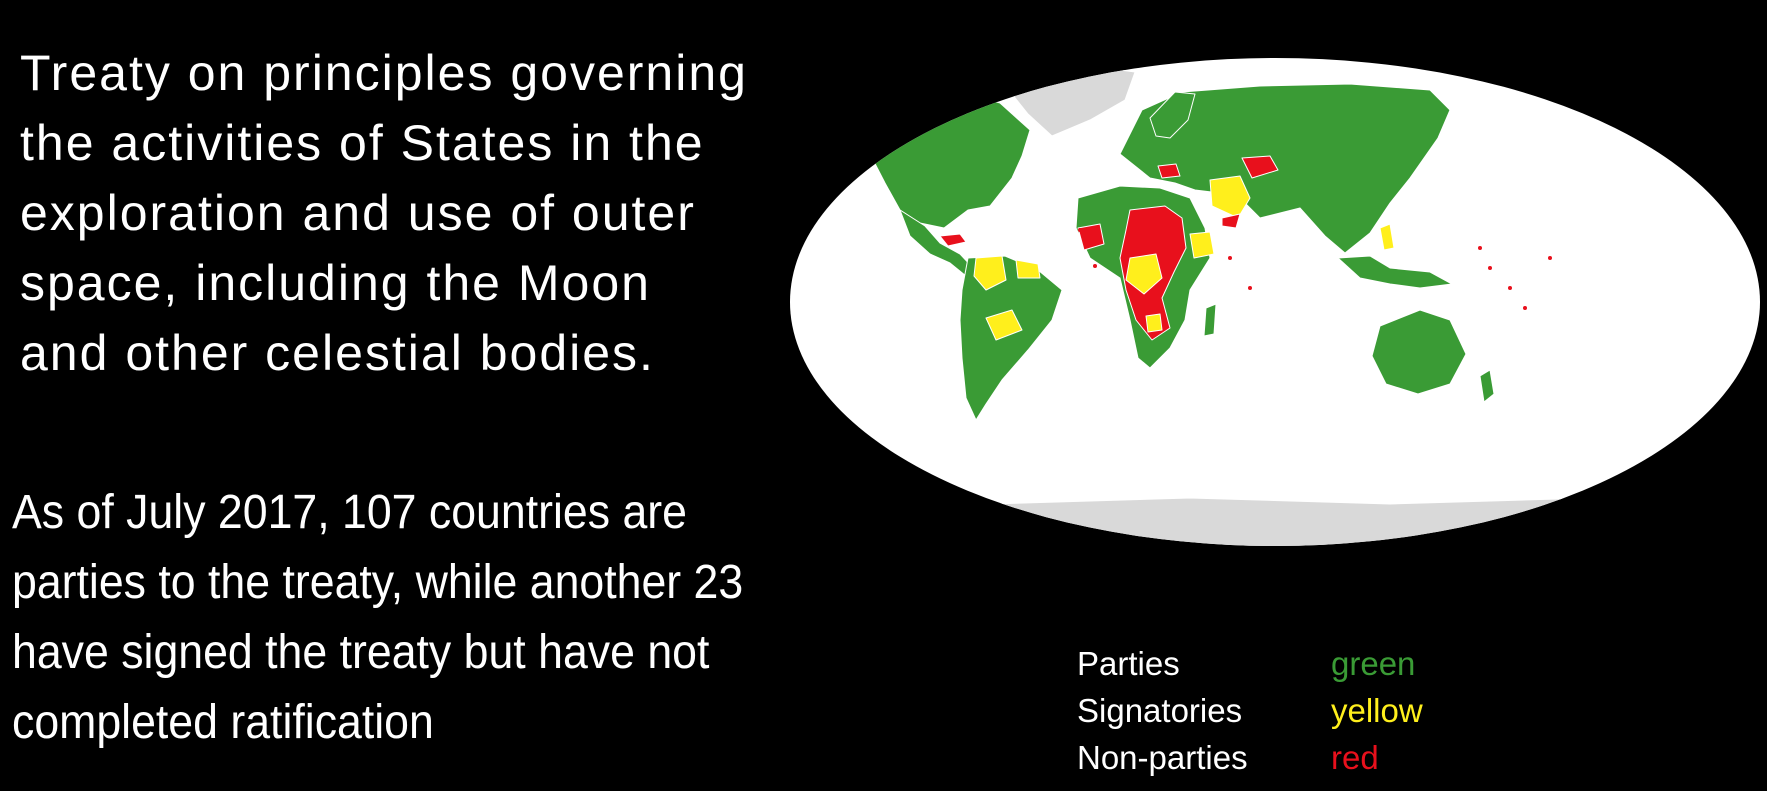 This screenshot has height=791, width=1767. I want to click on land-scandinavia, so click(1172, 115).